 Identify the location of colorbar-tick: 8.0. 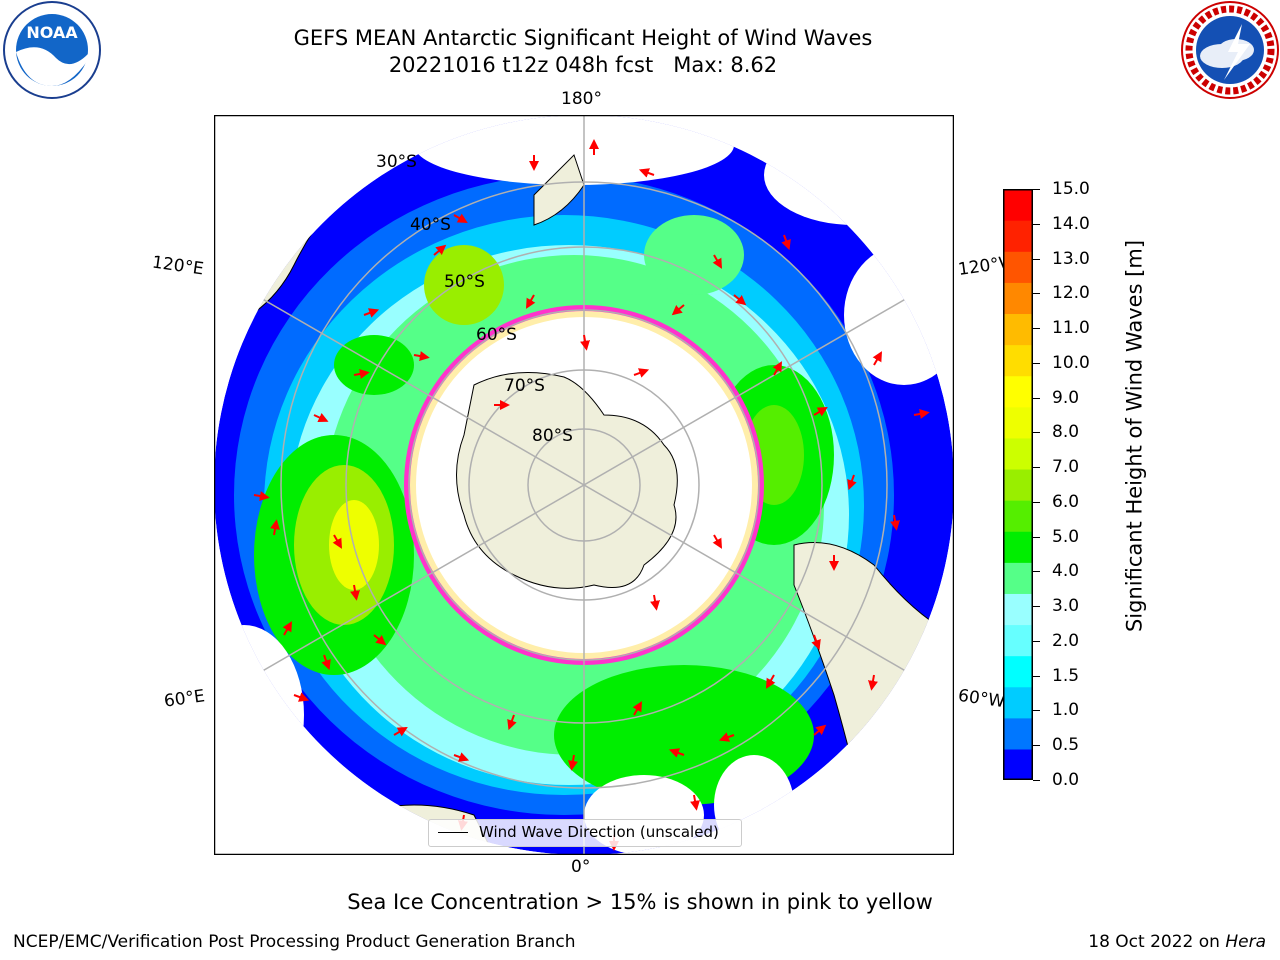
(1066, 432).